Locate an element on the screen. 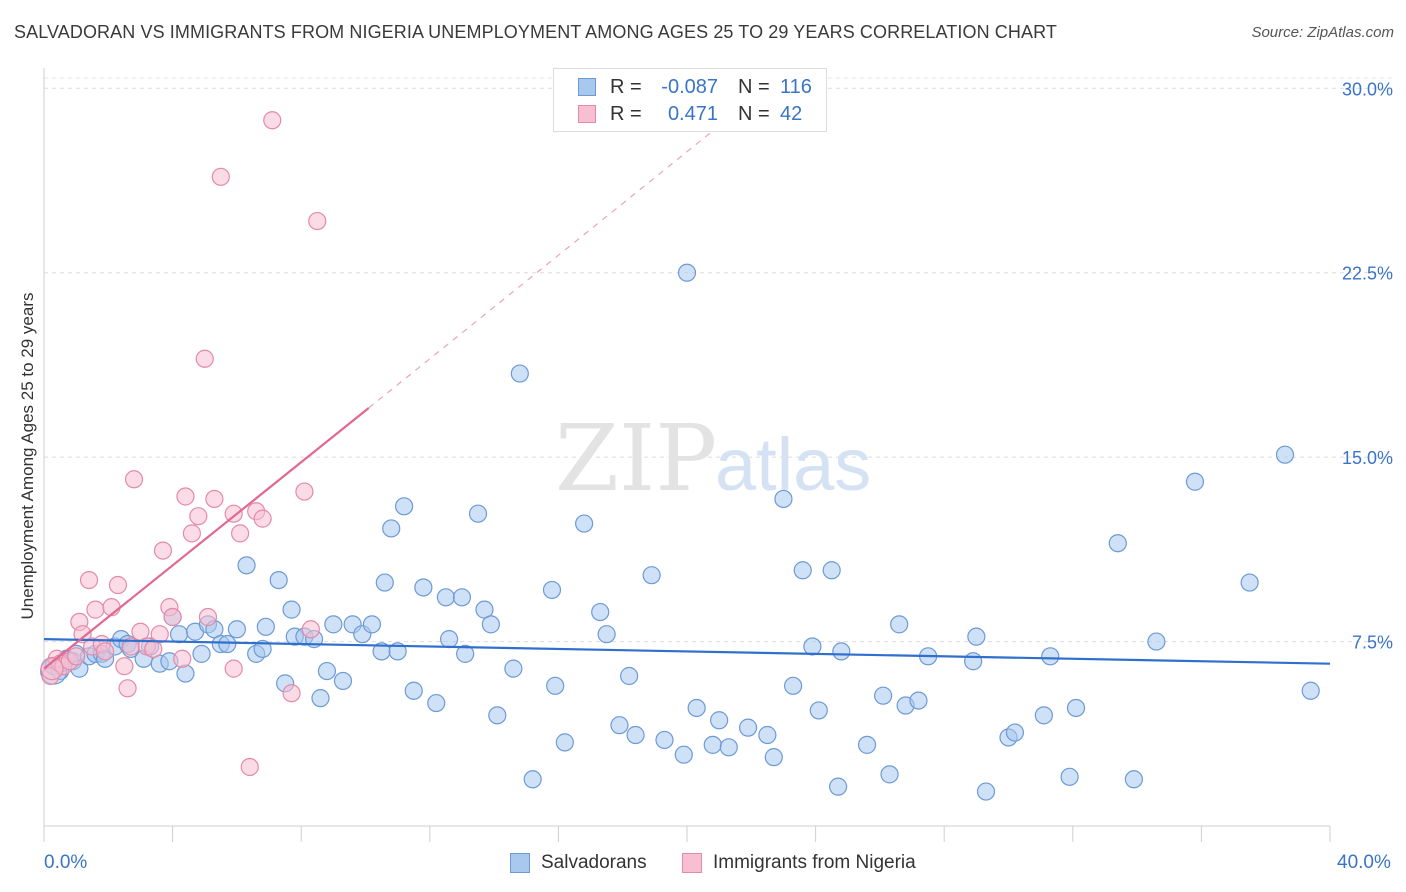  y-tick-labels: 7.5% 15.0% 22.5% 30.0% is located at coordinates (1367, 365).